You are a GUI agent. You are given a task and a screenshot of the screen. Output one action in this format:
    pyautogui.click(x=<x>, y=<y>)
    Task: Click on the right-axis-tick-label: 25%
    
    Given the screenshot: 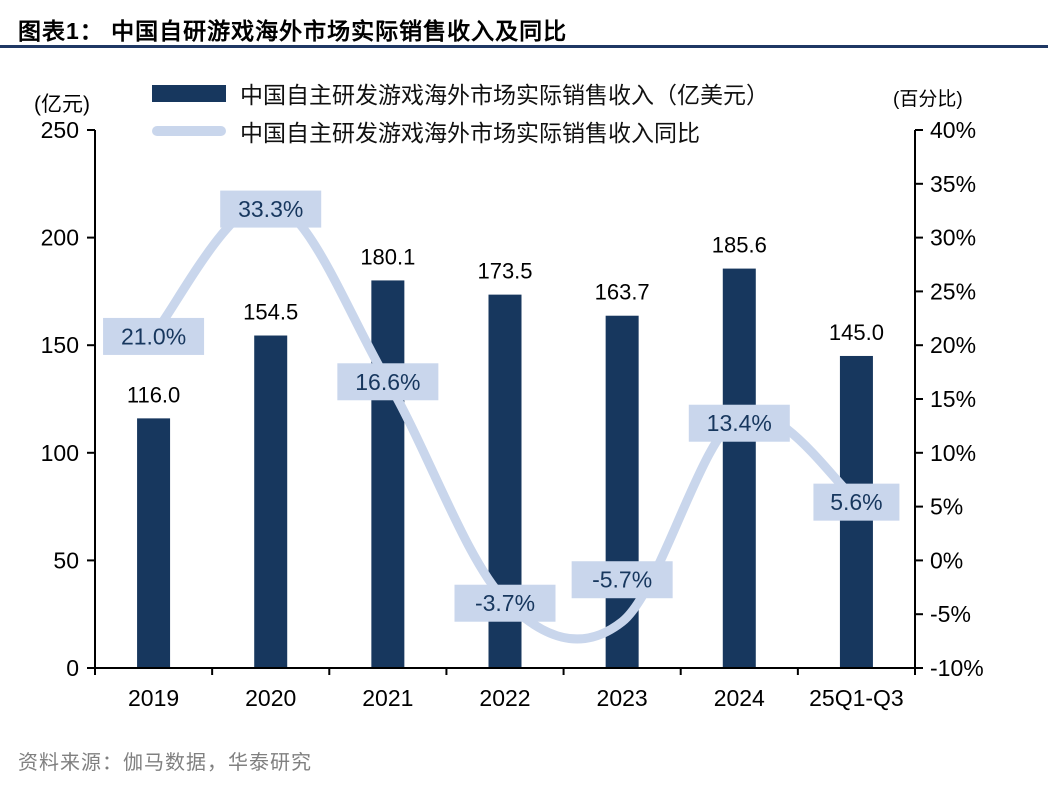 What is the action you would take?
    pyautogui.click(x=953, y=291)
    